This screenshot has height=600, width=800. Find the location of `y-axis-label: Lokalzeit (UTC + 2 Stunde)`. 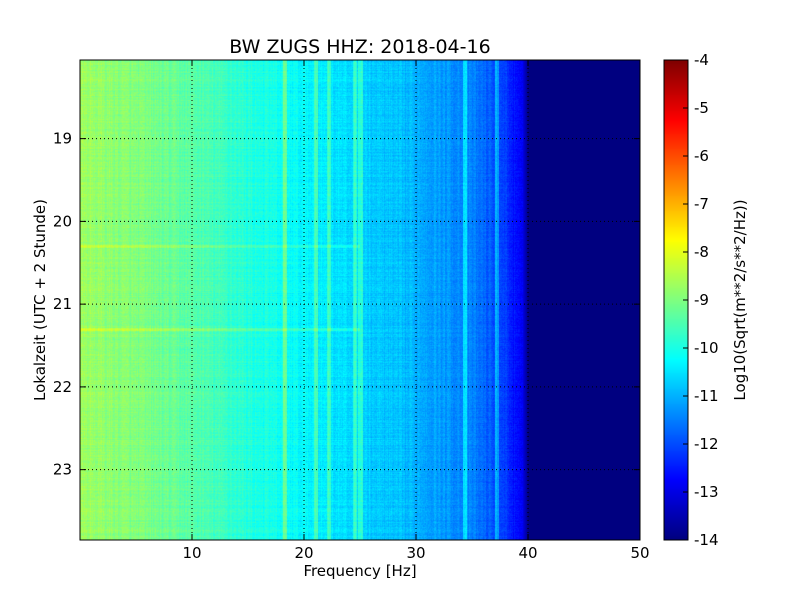

y-axis-label: Lokalzeit (UTC + 2 Stunde) is located at coordinates (40, 300).